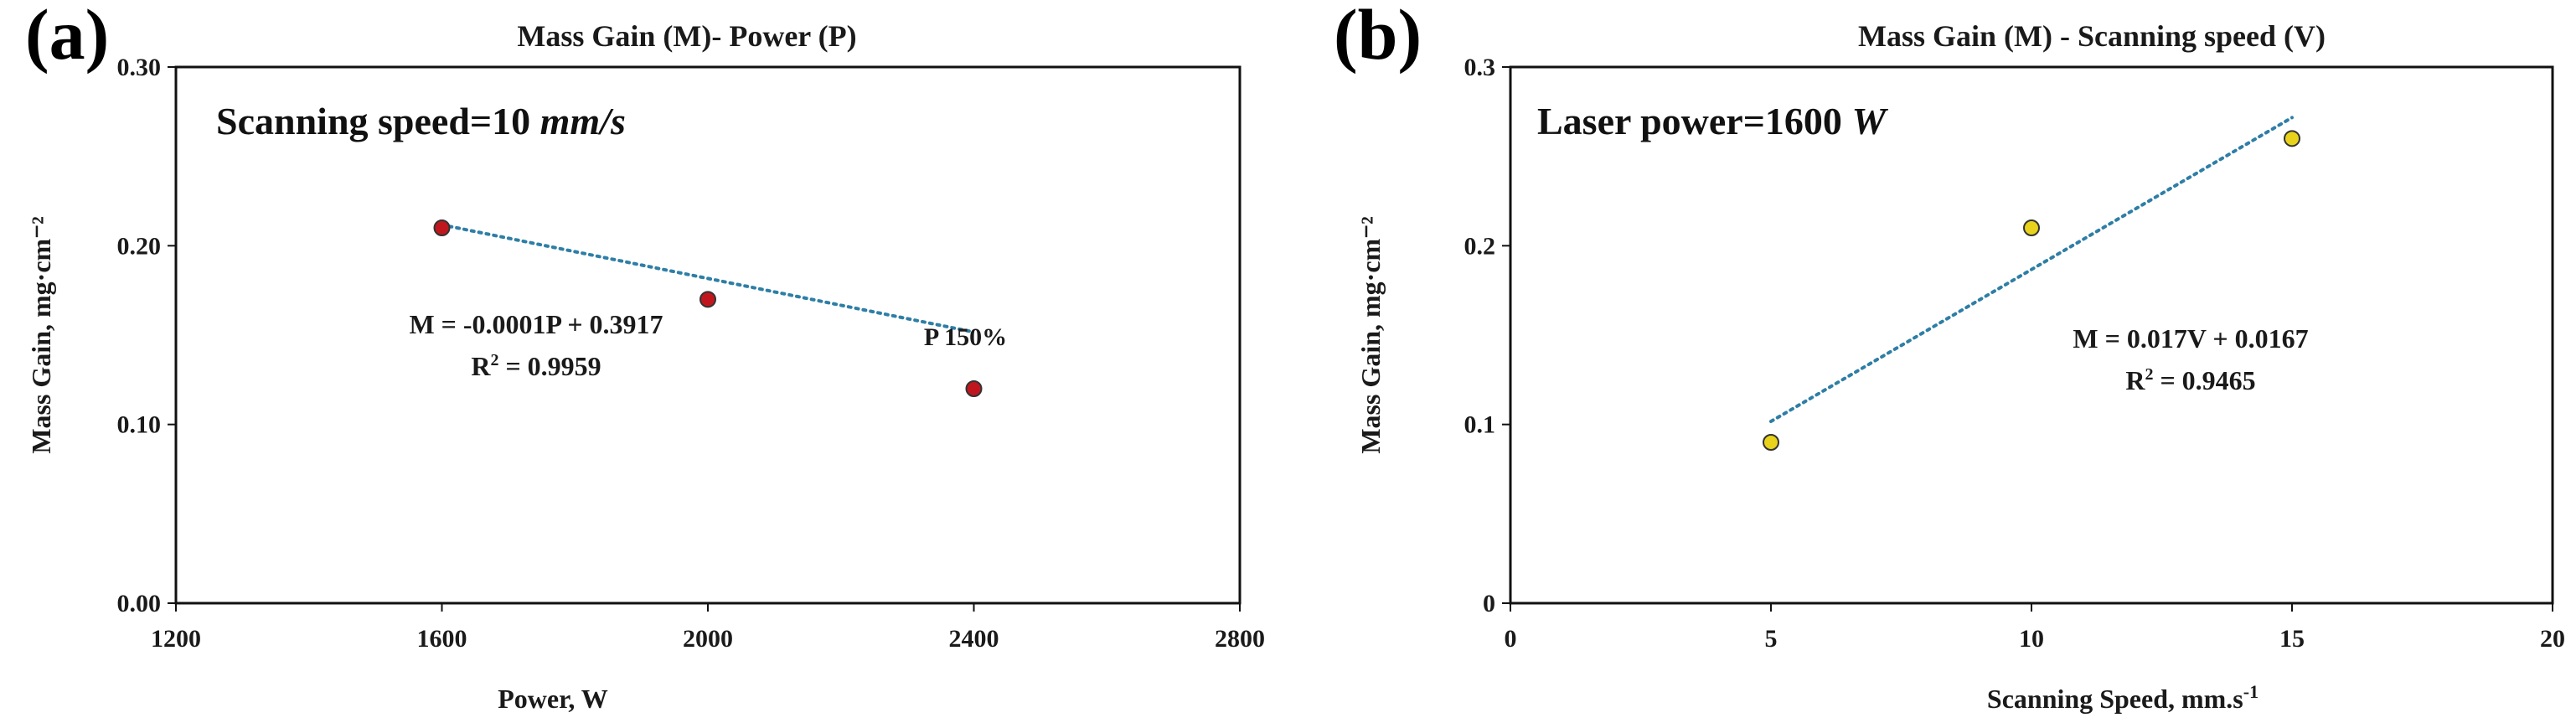 This screenshot has height=728, width=2576. What do you see at coordinates (2552, 639) in the screenshot?
I see `x-tick-label-b: 20` at bounding box center [2552, 639].